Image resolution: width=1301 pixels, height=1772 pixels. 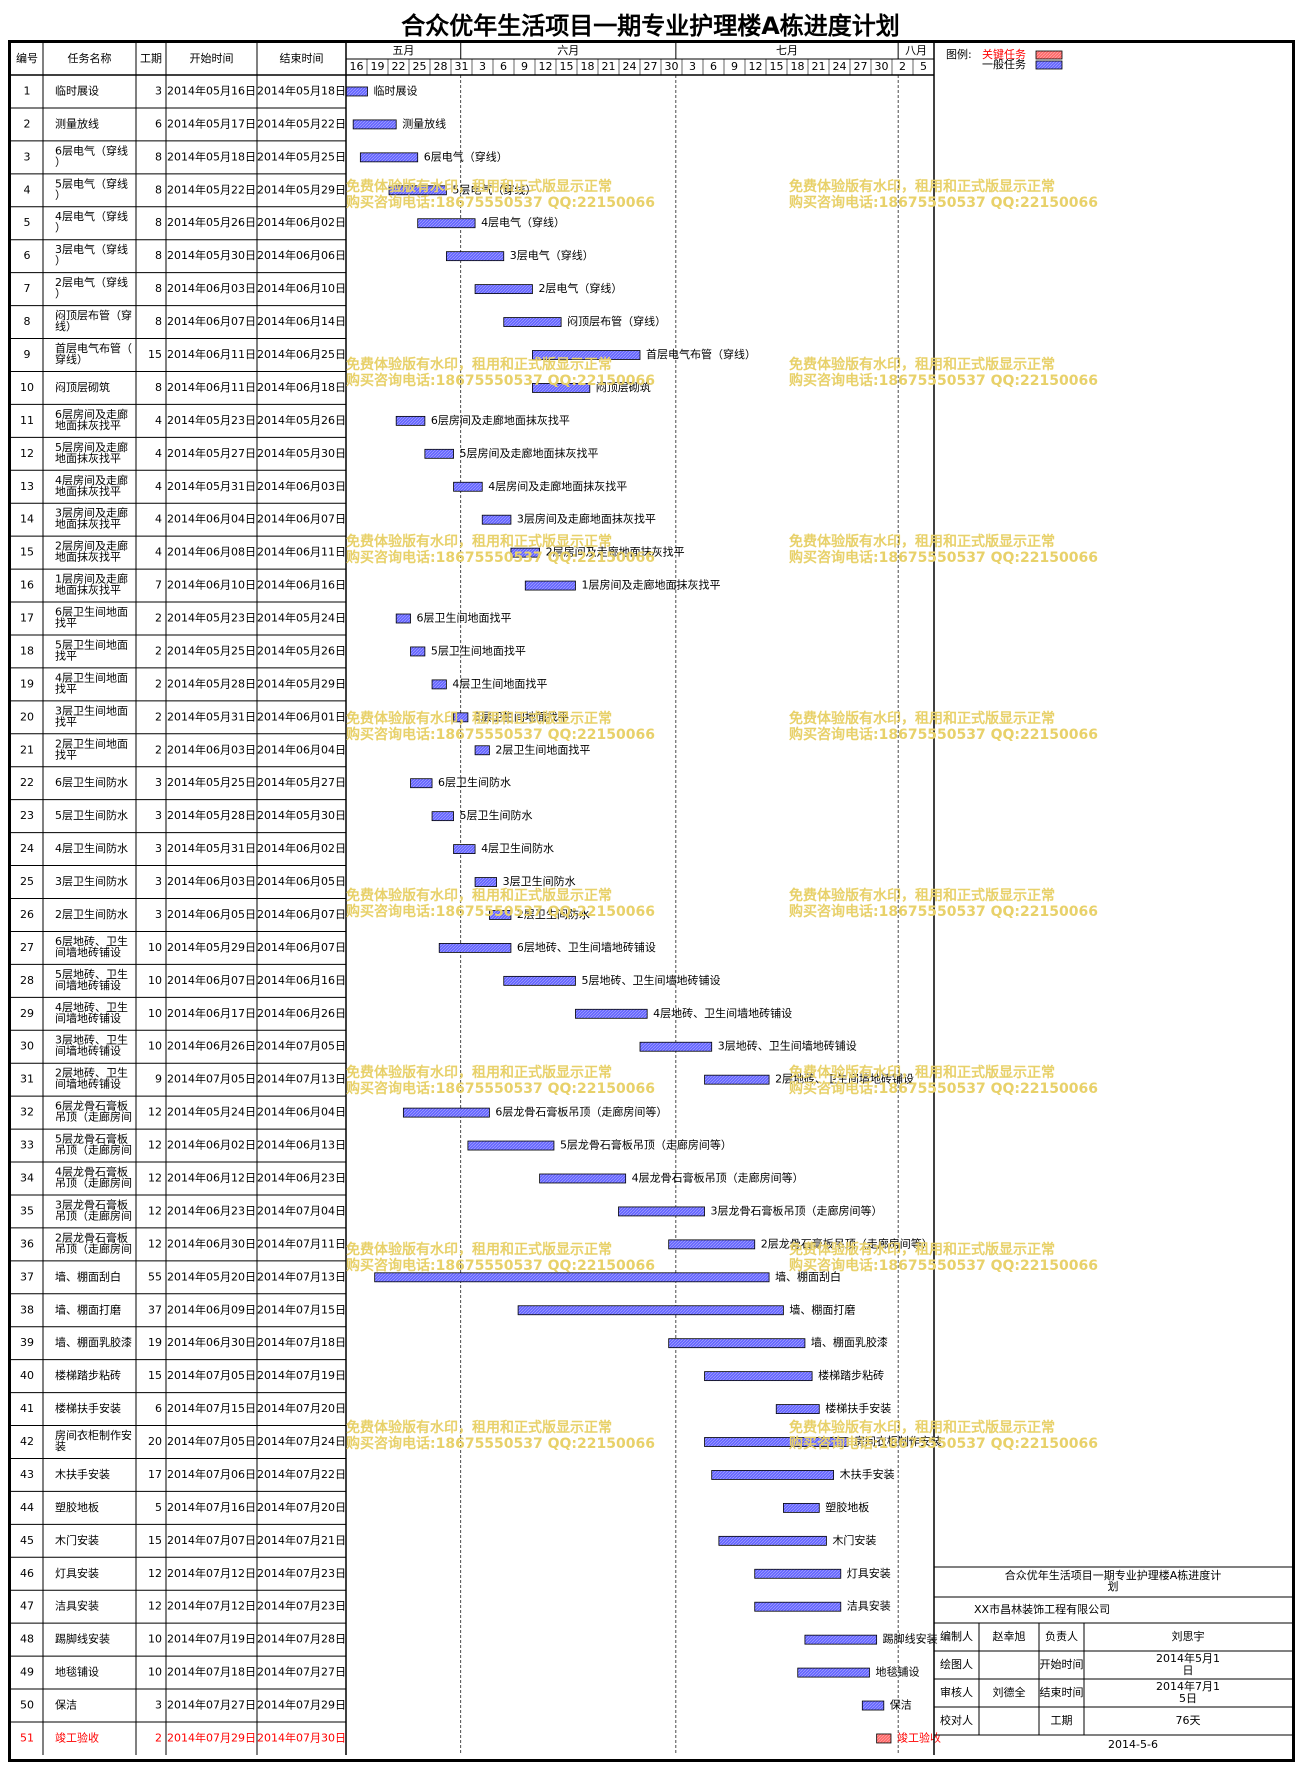 I want to click on task-start: 2014年05月20日, so click(x=211, y=1276).